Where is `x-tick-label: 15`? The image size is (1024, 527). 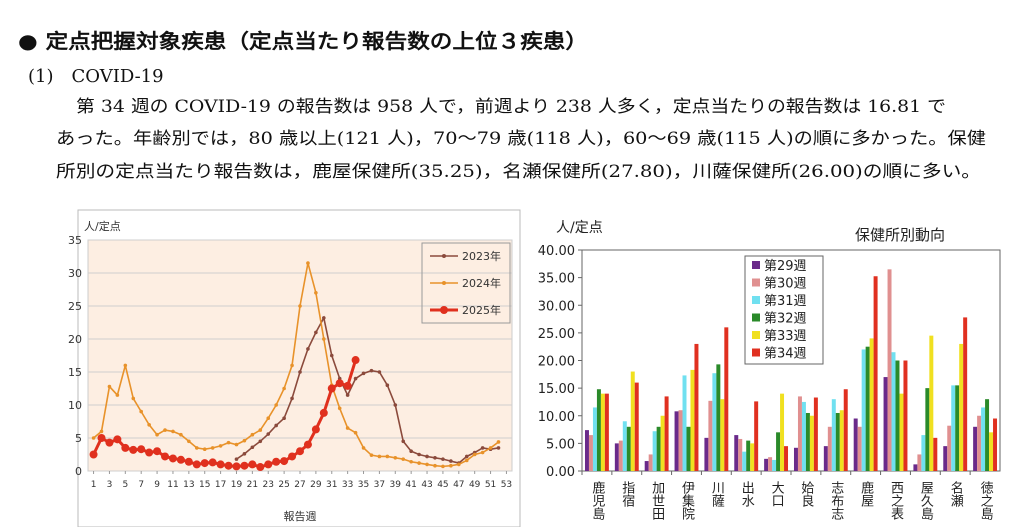 x-tick-label: 15 is located at coordinates (204, 485).